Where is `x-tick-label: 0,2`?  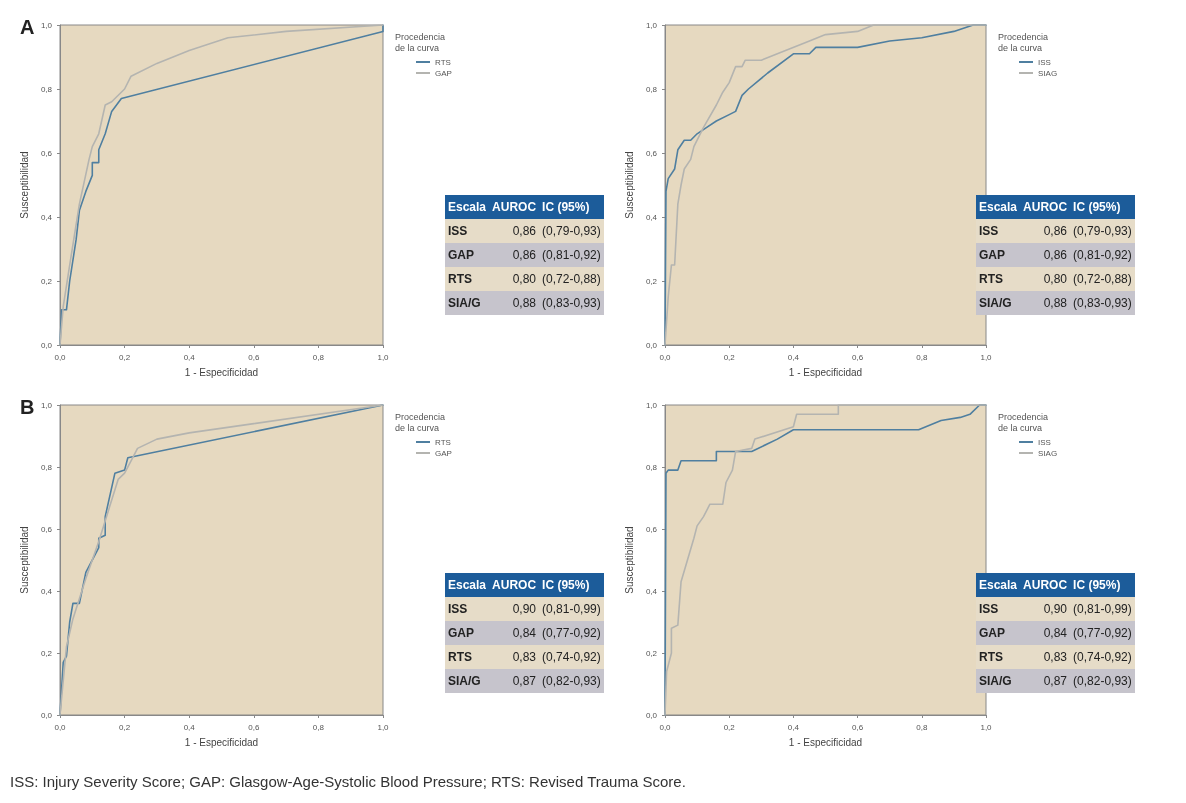
x-tick-label: 0,2 is located at coordinates (729, 727).